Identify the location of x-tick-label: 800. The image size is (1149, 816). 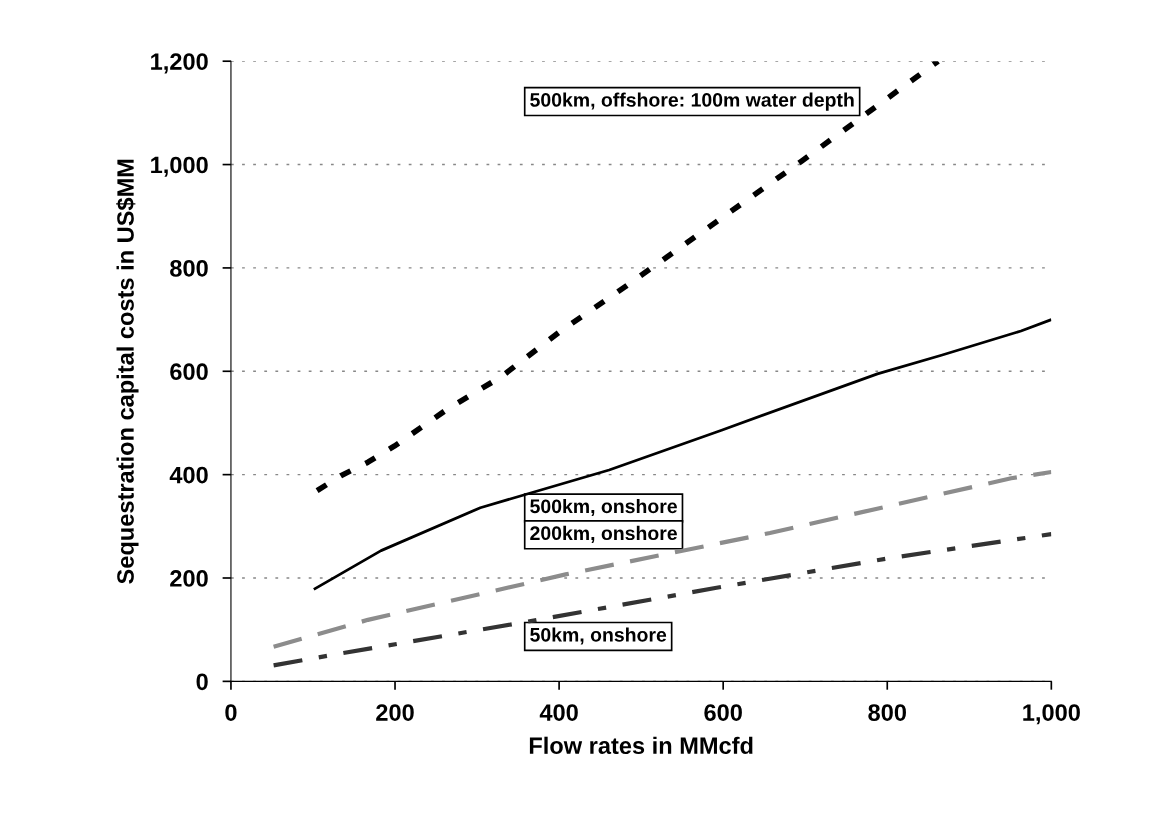
(887, 712).